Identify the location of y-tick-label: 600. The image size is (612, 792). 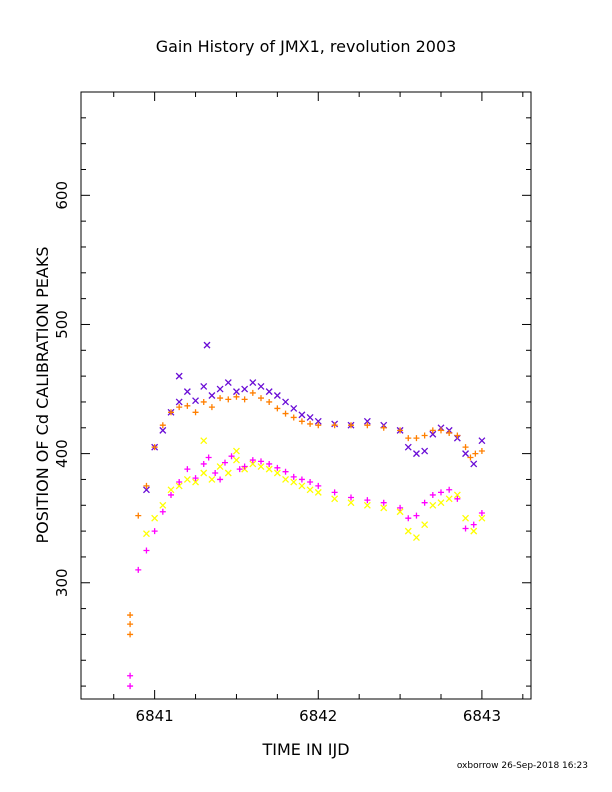
(62, 195).